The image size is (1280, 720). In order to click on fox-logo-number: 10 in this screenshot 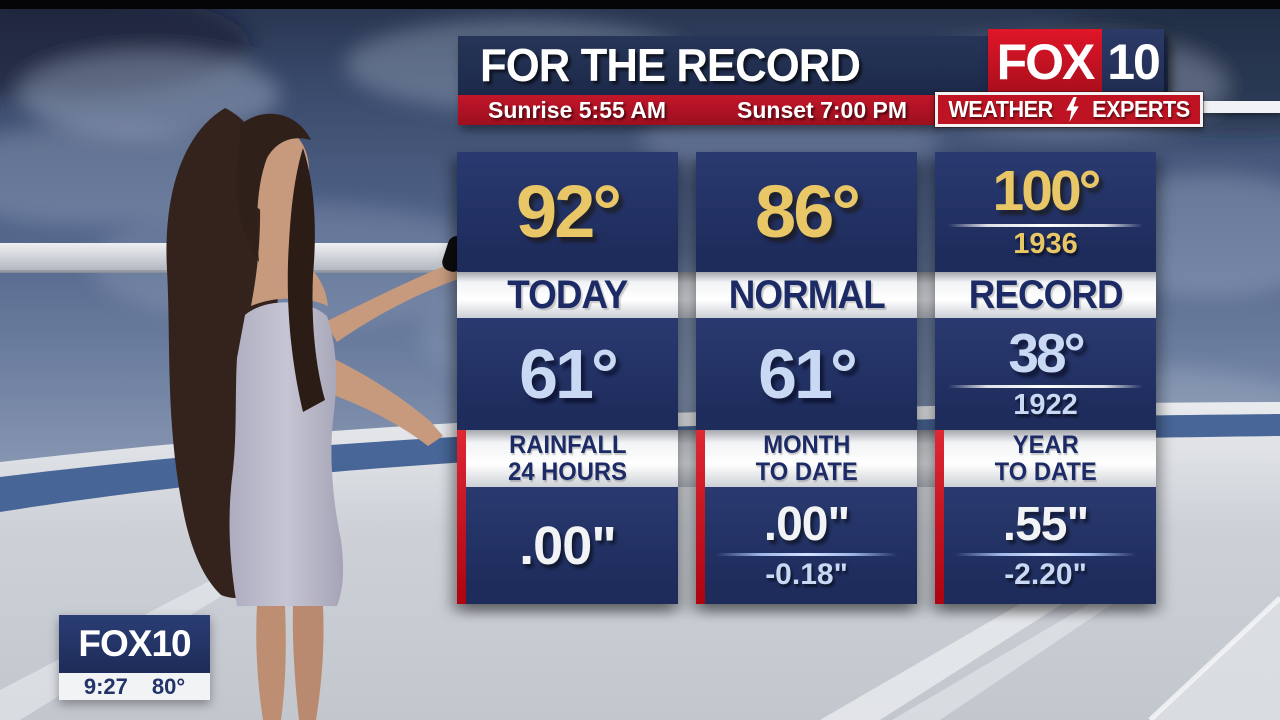, I will do `click(1133, 62)`.